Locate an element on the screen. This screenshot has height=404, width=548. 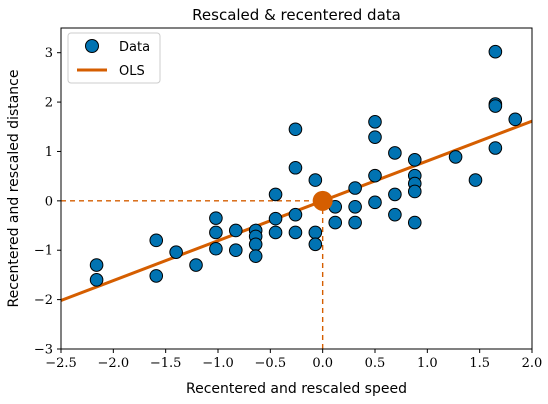
x-tick-label: 1.5 is located at coordinates (479, 363).